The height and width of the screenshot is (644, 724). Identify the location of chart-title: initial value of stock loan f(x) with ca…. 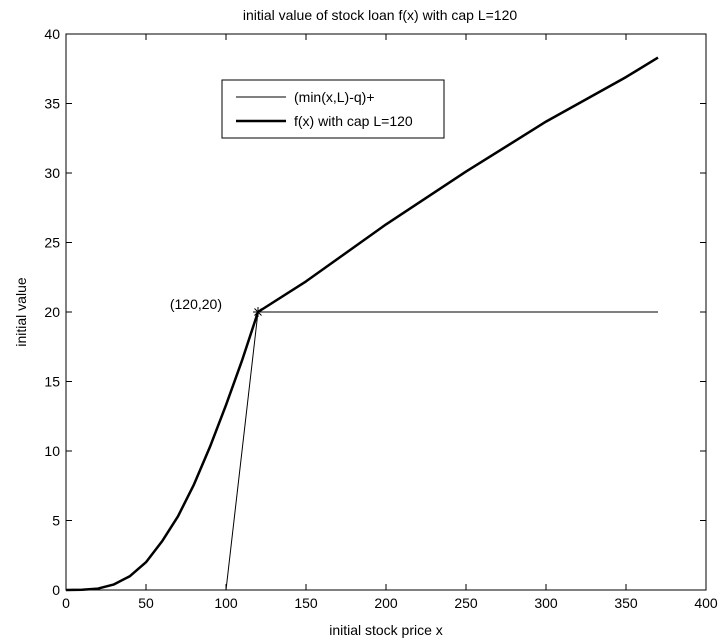
(380, 15).